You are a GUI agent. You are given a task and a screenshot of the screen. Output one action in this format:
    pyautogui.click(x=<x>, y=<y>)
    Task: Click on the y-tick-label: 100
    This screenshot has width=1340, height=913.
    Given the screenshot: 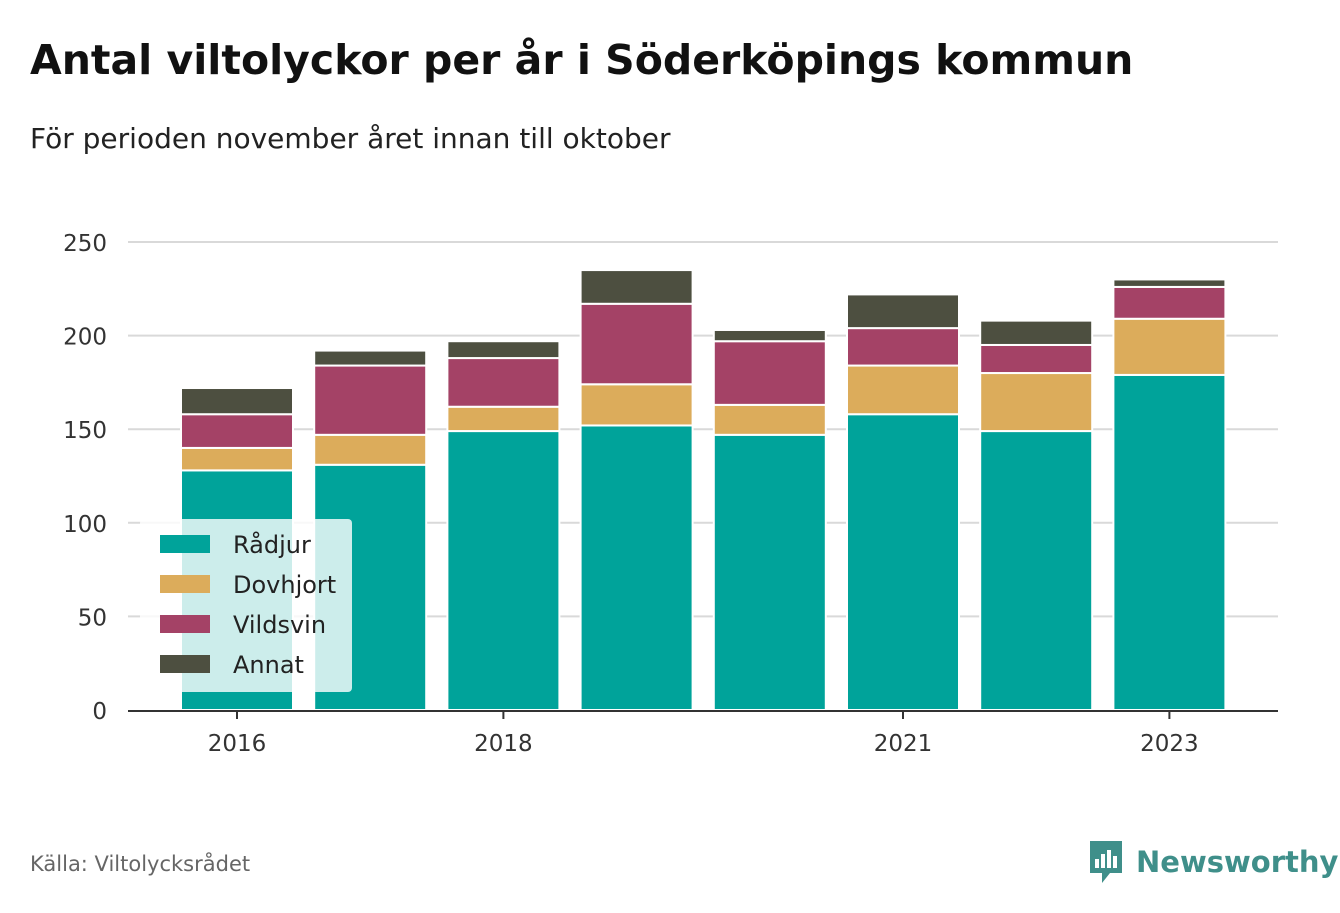 What is the action you would take?
    pyautogui.click(x=85, y=525)
    